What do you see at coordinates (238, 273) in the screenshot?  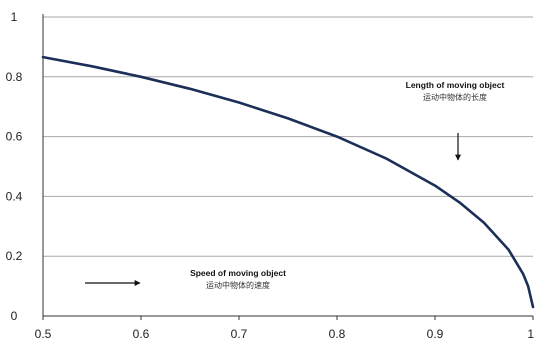 I see `annotation-speed-label: Speed of moving object` at bounding box center [238, 273].